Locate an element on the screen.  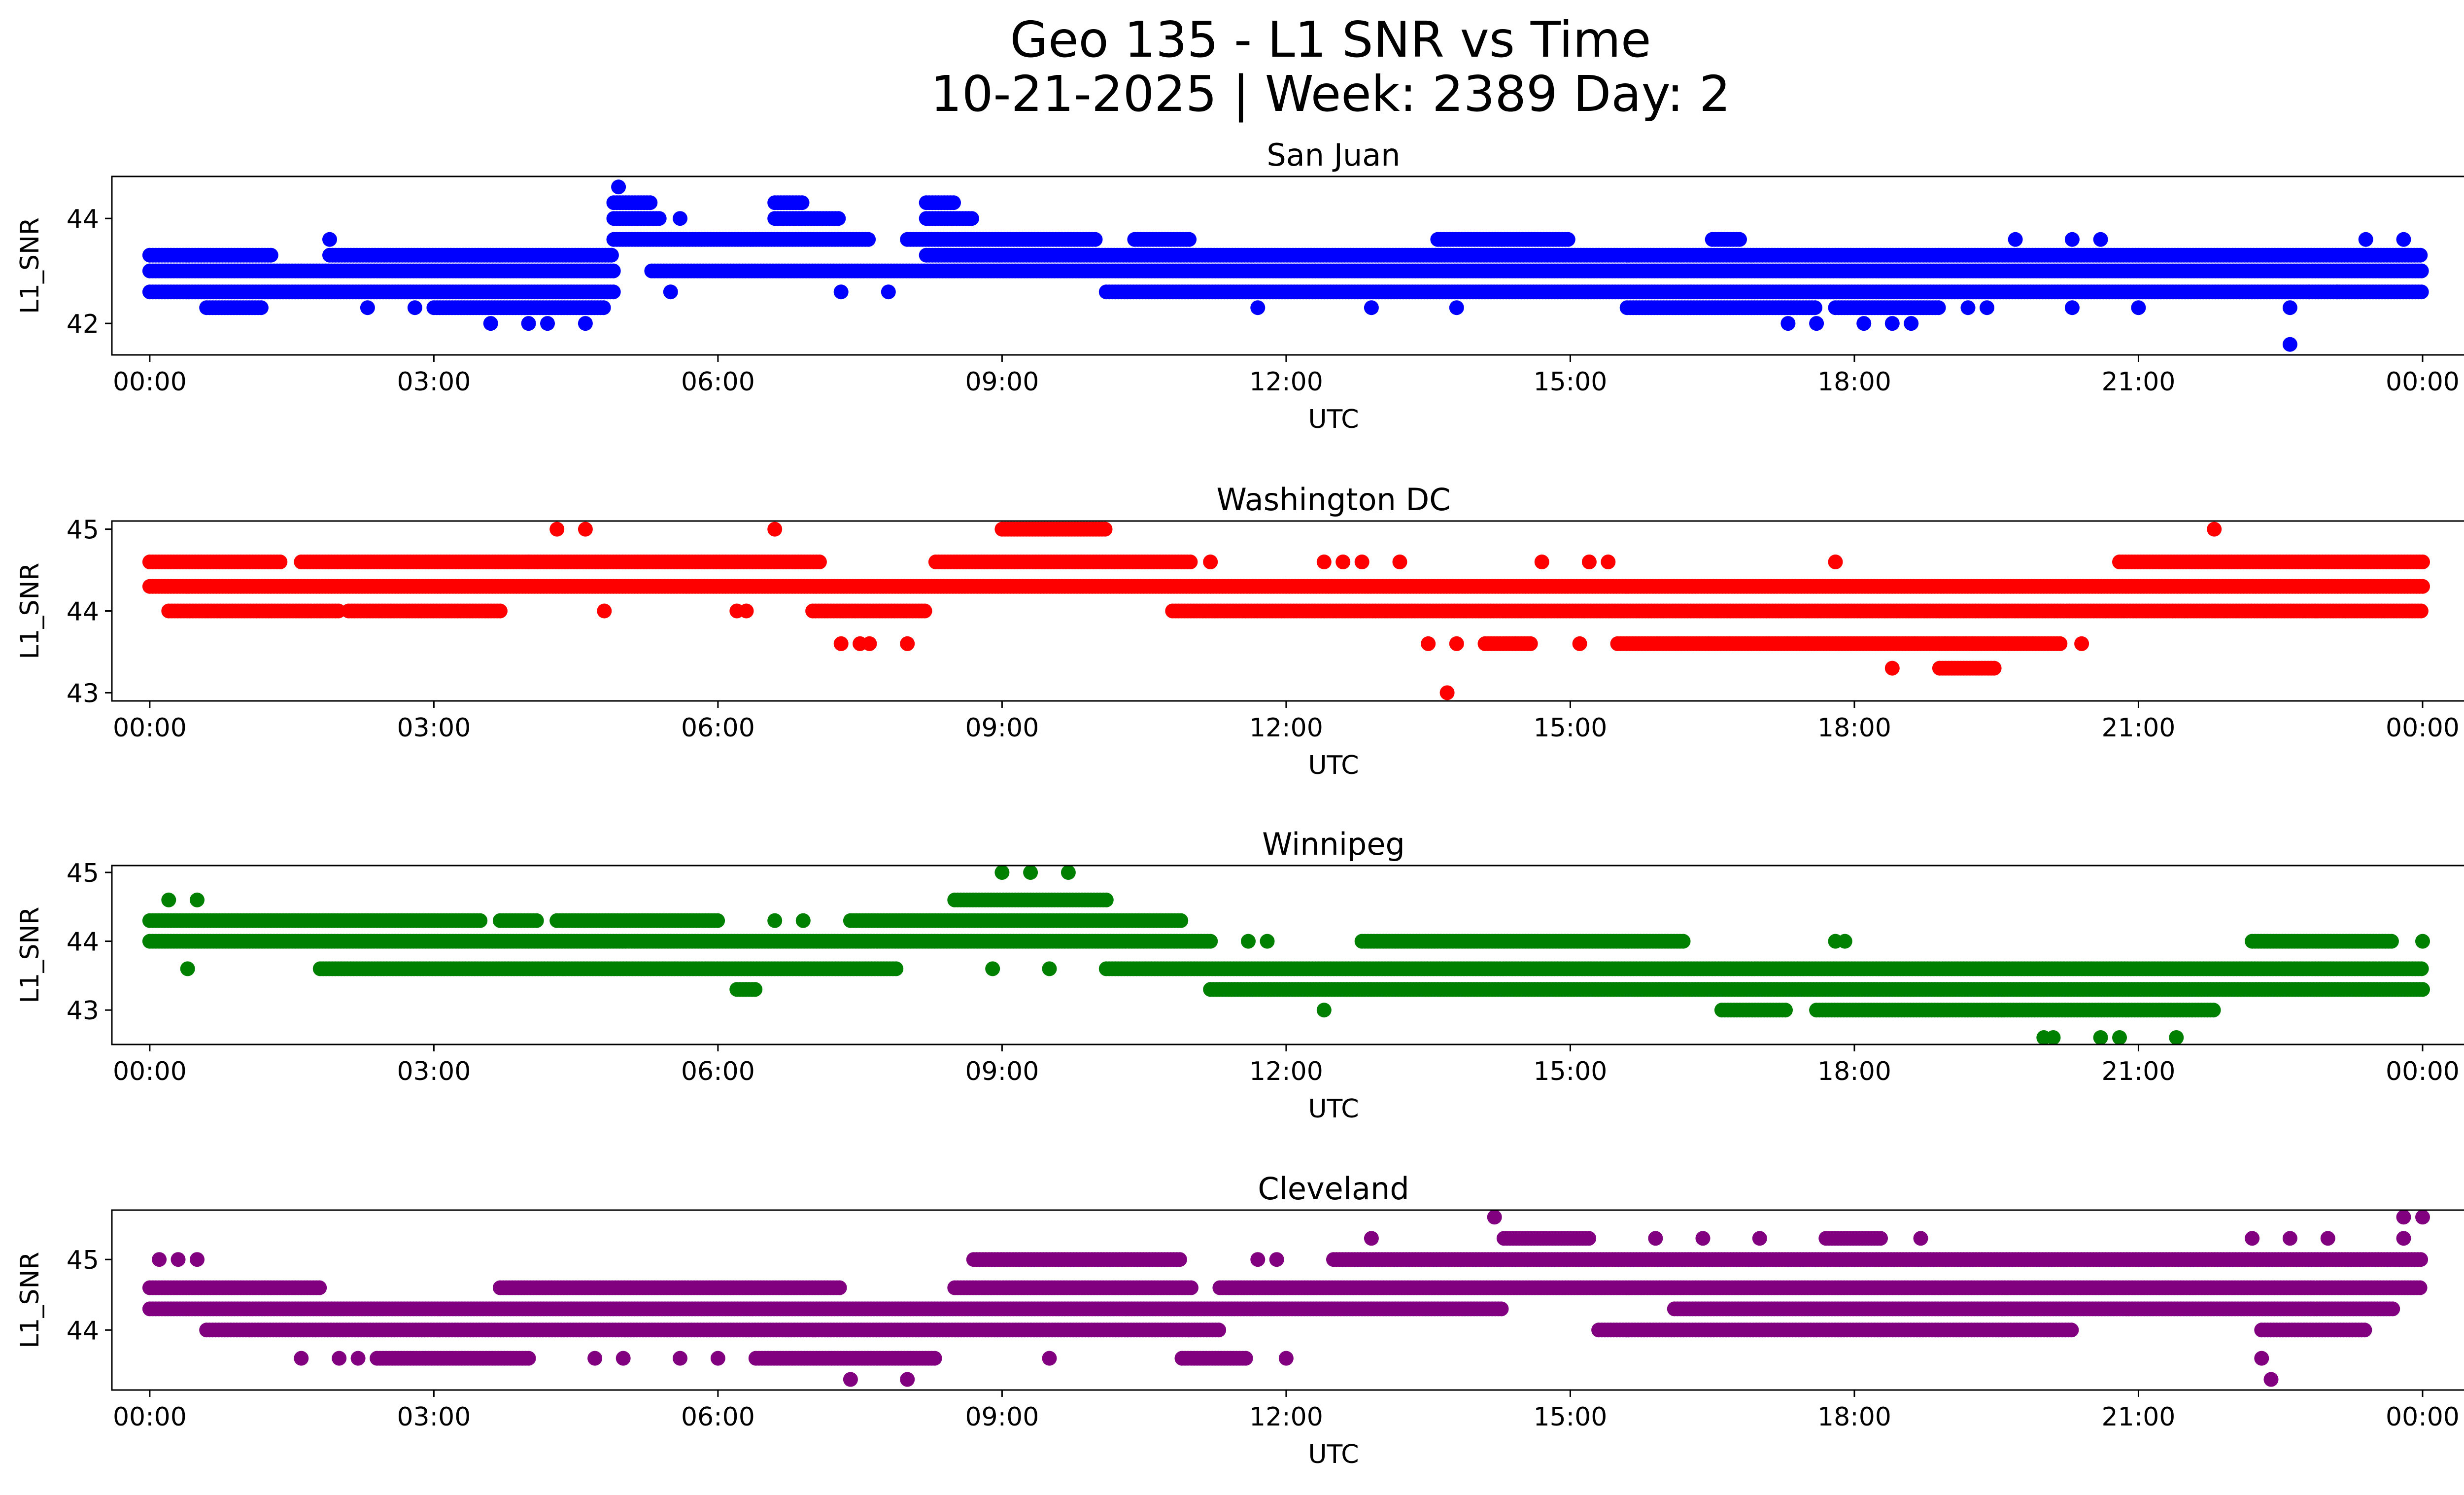
y-tick-label: 43 is located at coordinates (83, 693).